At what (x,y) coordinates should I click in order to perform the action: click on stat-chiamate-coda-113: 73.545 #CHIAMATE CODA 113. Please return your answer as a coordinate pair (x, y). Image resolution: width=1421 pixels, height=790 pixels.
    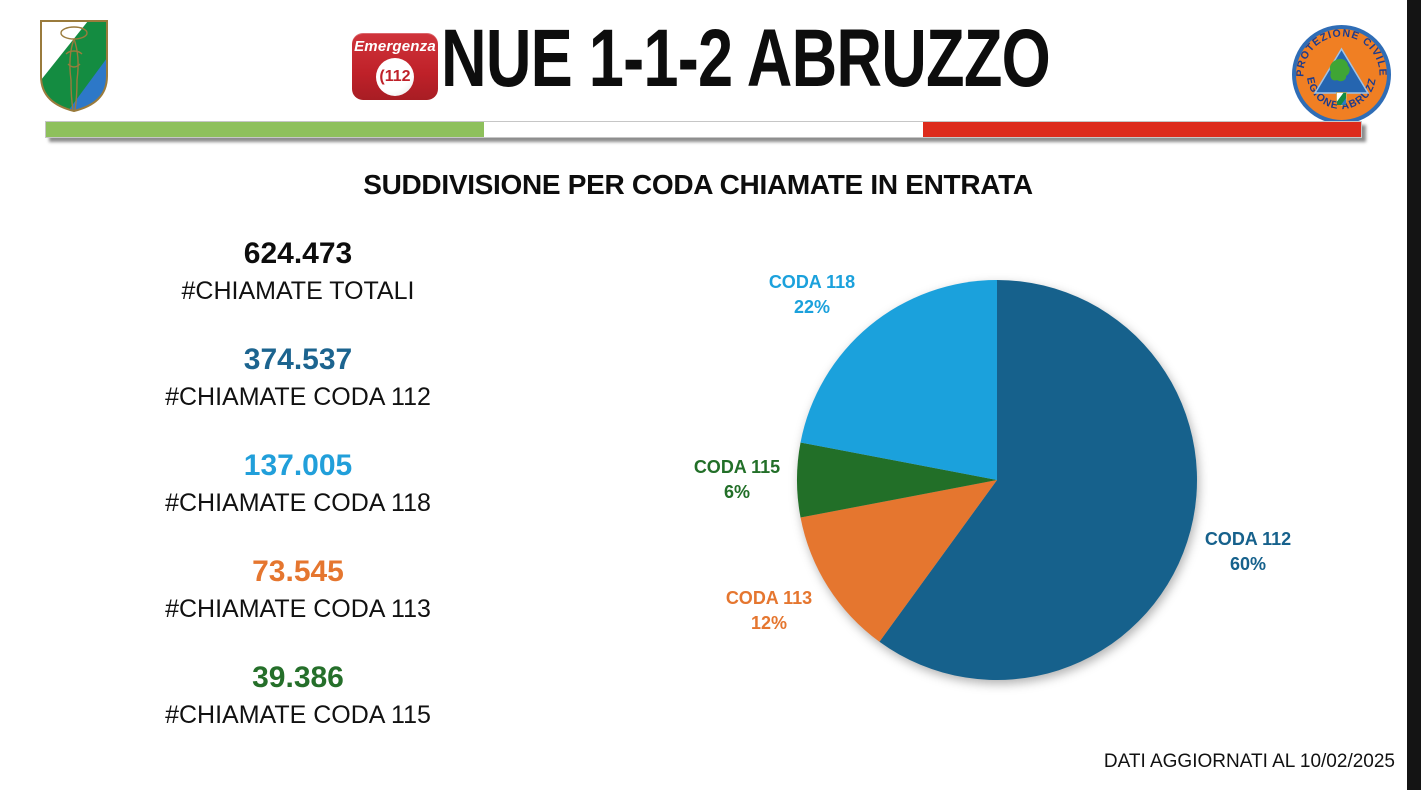
    Looking at the image, I should click on (298, 591).